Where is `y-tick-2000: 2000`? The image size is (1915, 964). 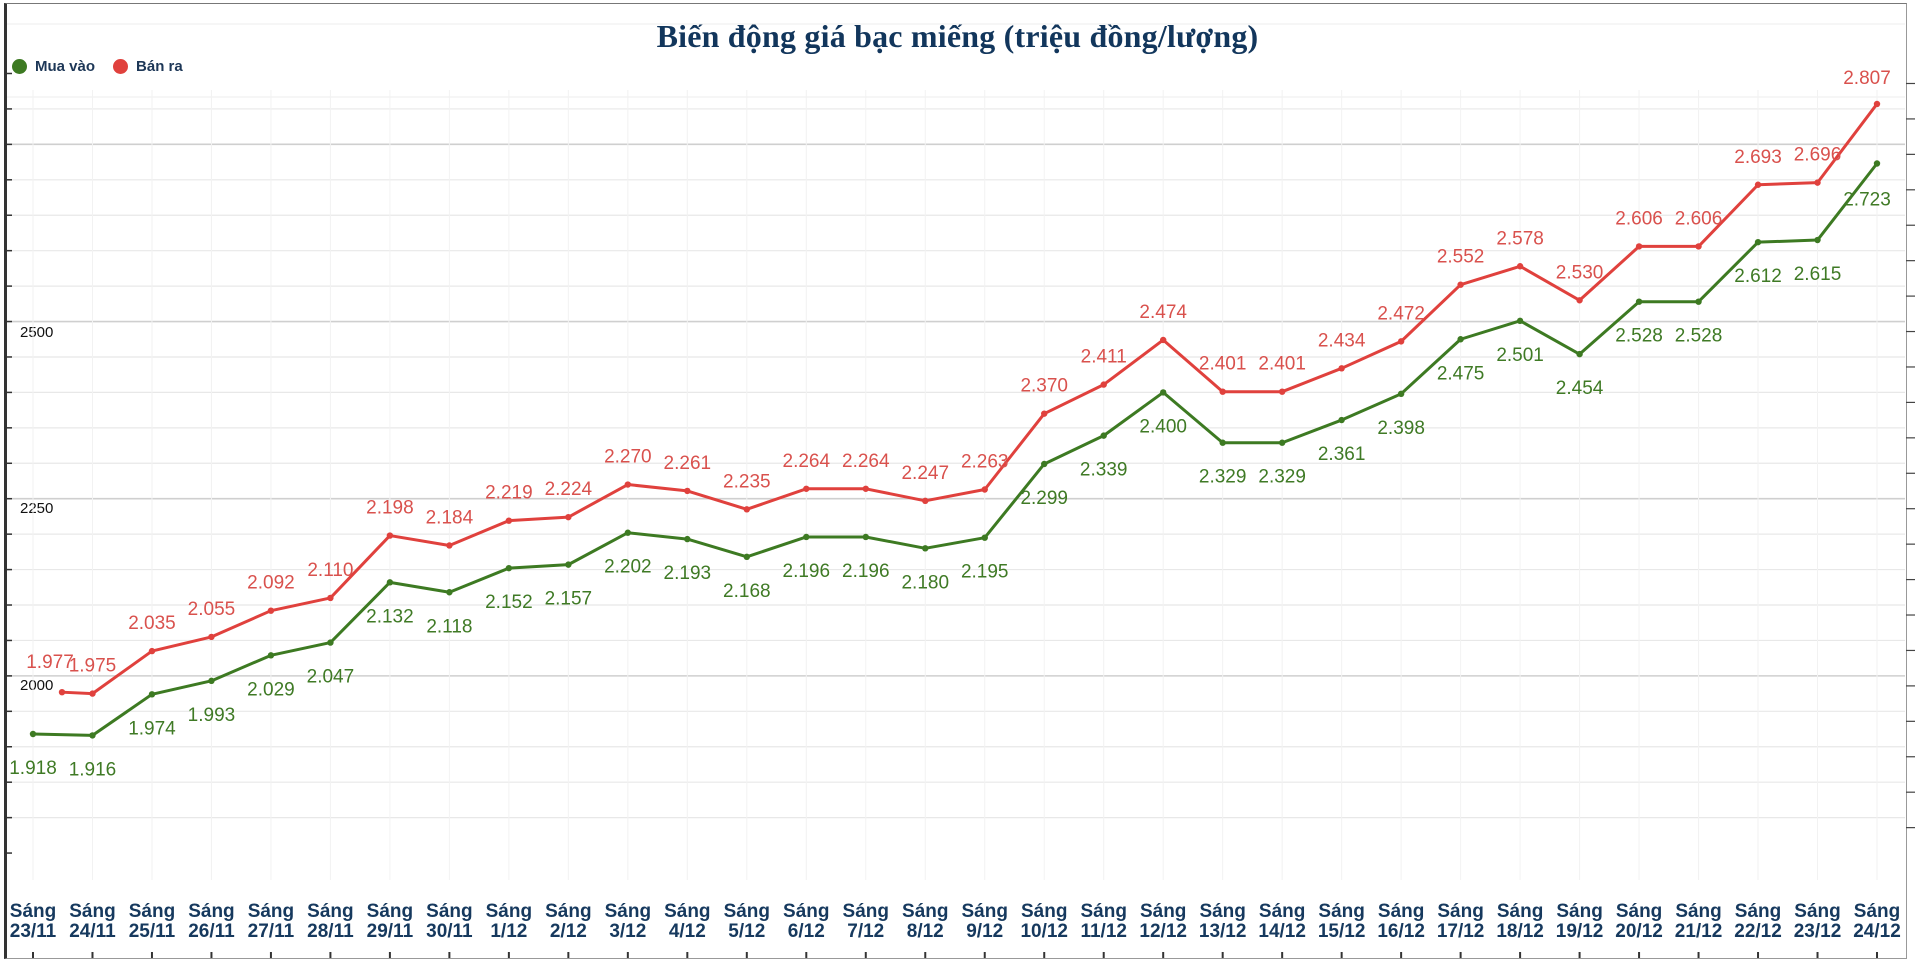
y-tick-2000: 2000 is located at coordinates (37, 685).